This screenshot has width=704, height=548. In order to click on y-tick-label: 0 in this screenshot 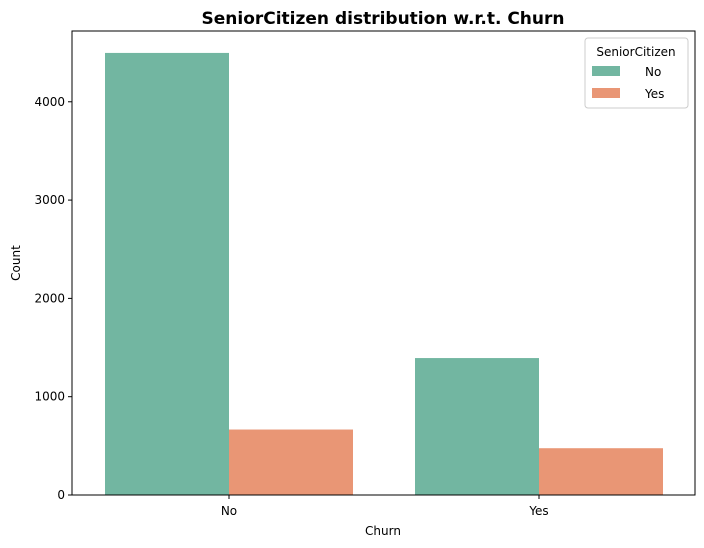, I will do `click(61, 495)`.